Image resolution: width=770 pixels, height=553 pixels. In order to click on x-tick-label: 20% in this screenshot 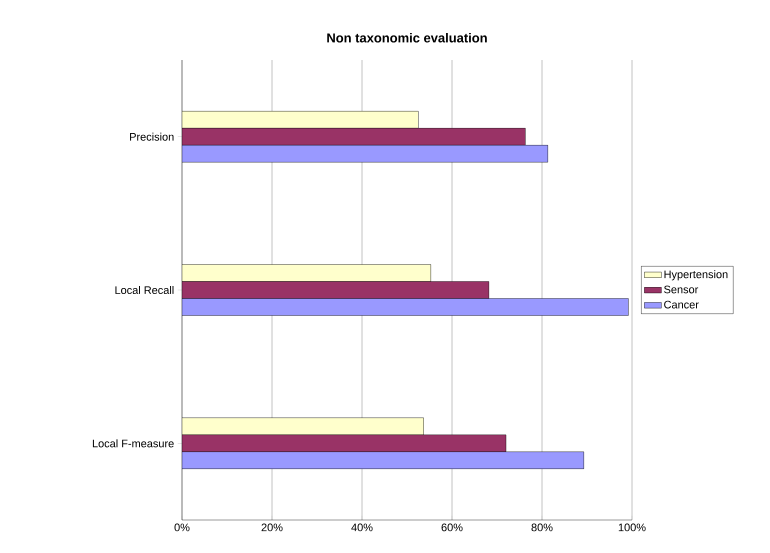, I will do `click(272, 528)`.